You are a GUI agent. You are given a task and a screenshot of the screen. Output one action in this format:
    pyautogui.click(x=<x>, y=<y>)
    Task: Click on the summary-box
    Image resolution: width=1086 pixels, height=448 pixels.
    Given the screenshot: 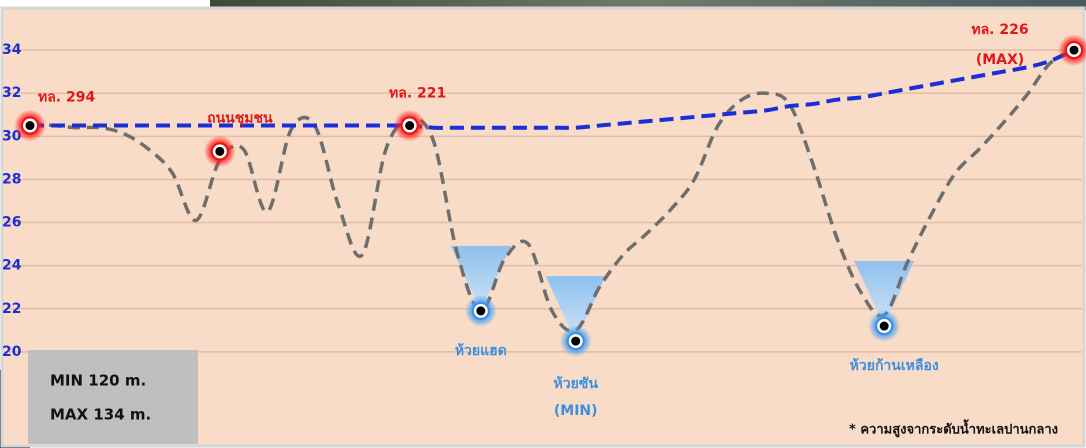 What is the action you would take?
    pyautogui.click(x=113, y=397)
    